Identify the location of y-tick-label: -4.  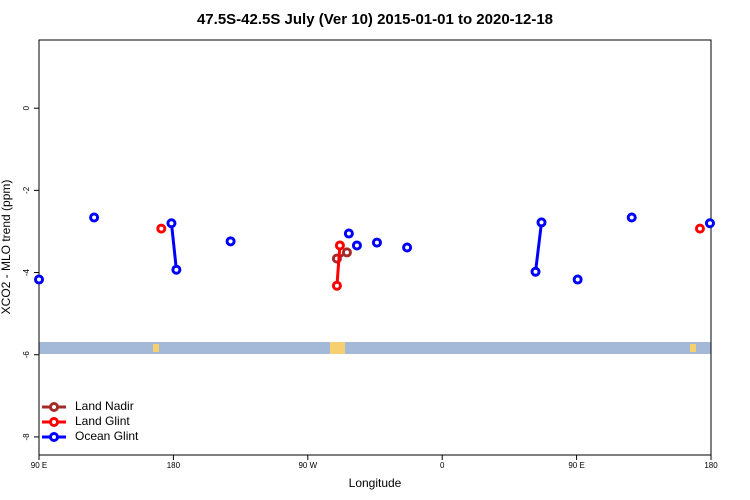
(26, 272).